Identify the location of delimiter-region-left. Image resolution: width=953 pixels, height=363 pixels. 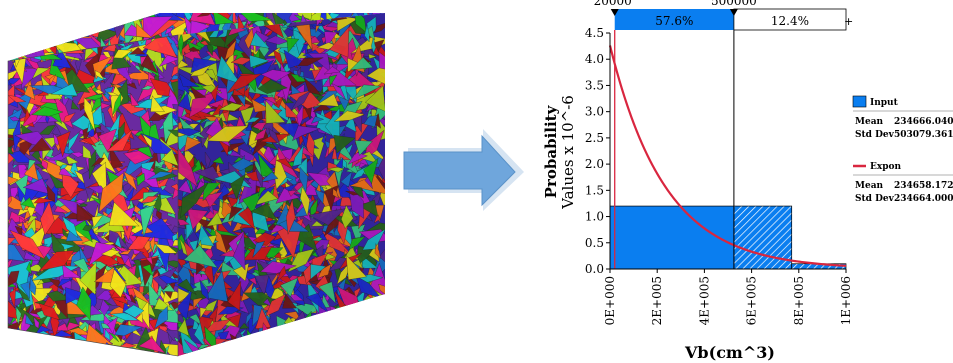
(674, 19).